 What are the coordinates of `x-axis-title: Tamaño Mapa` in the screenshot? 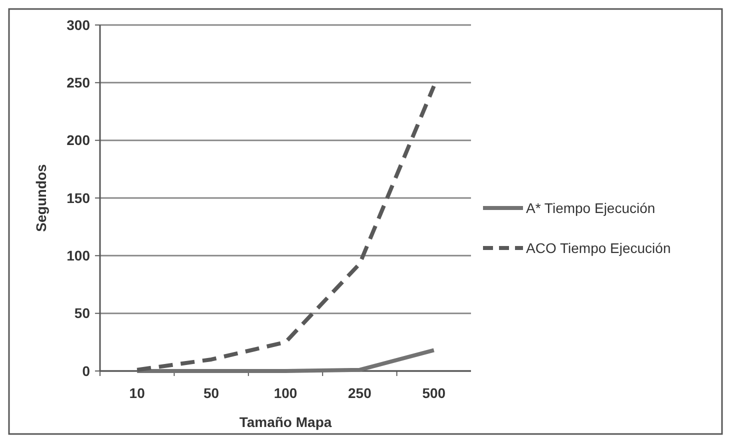 It's located at (285, 422).